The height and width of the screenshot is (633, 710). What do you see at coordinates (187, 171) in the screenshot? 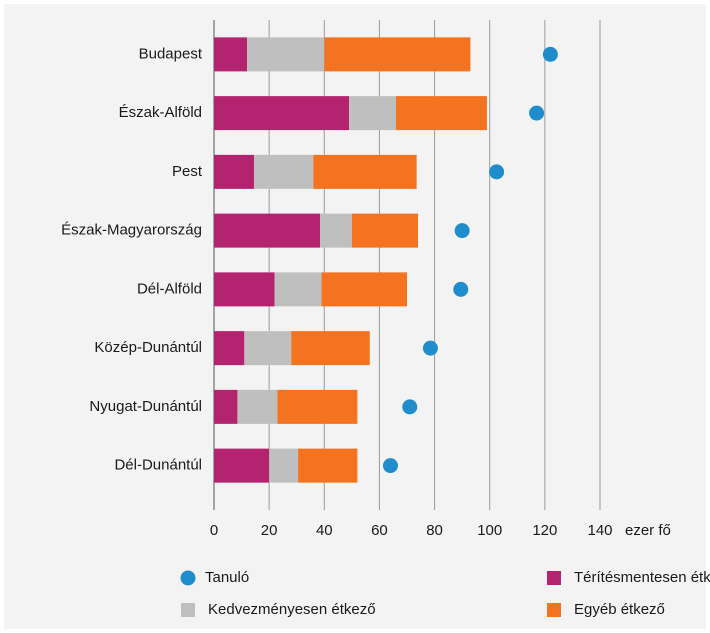
I see `y-tick-label: Pest` at bounding box center [187, 171].